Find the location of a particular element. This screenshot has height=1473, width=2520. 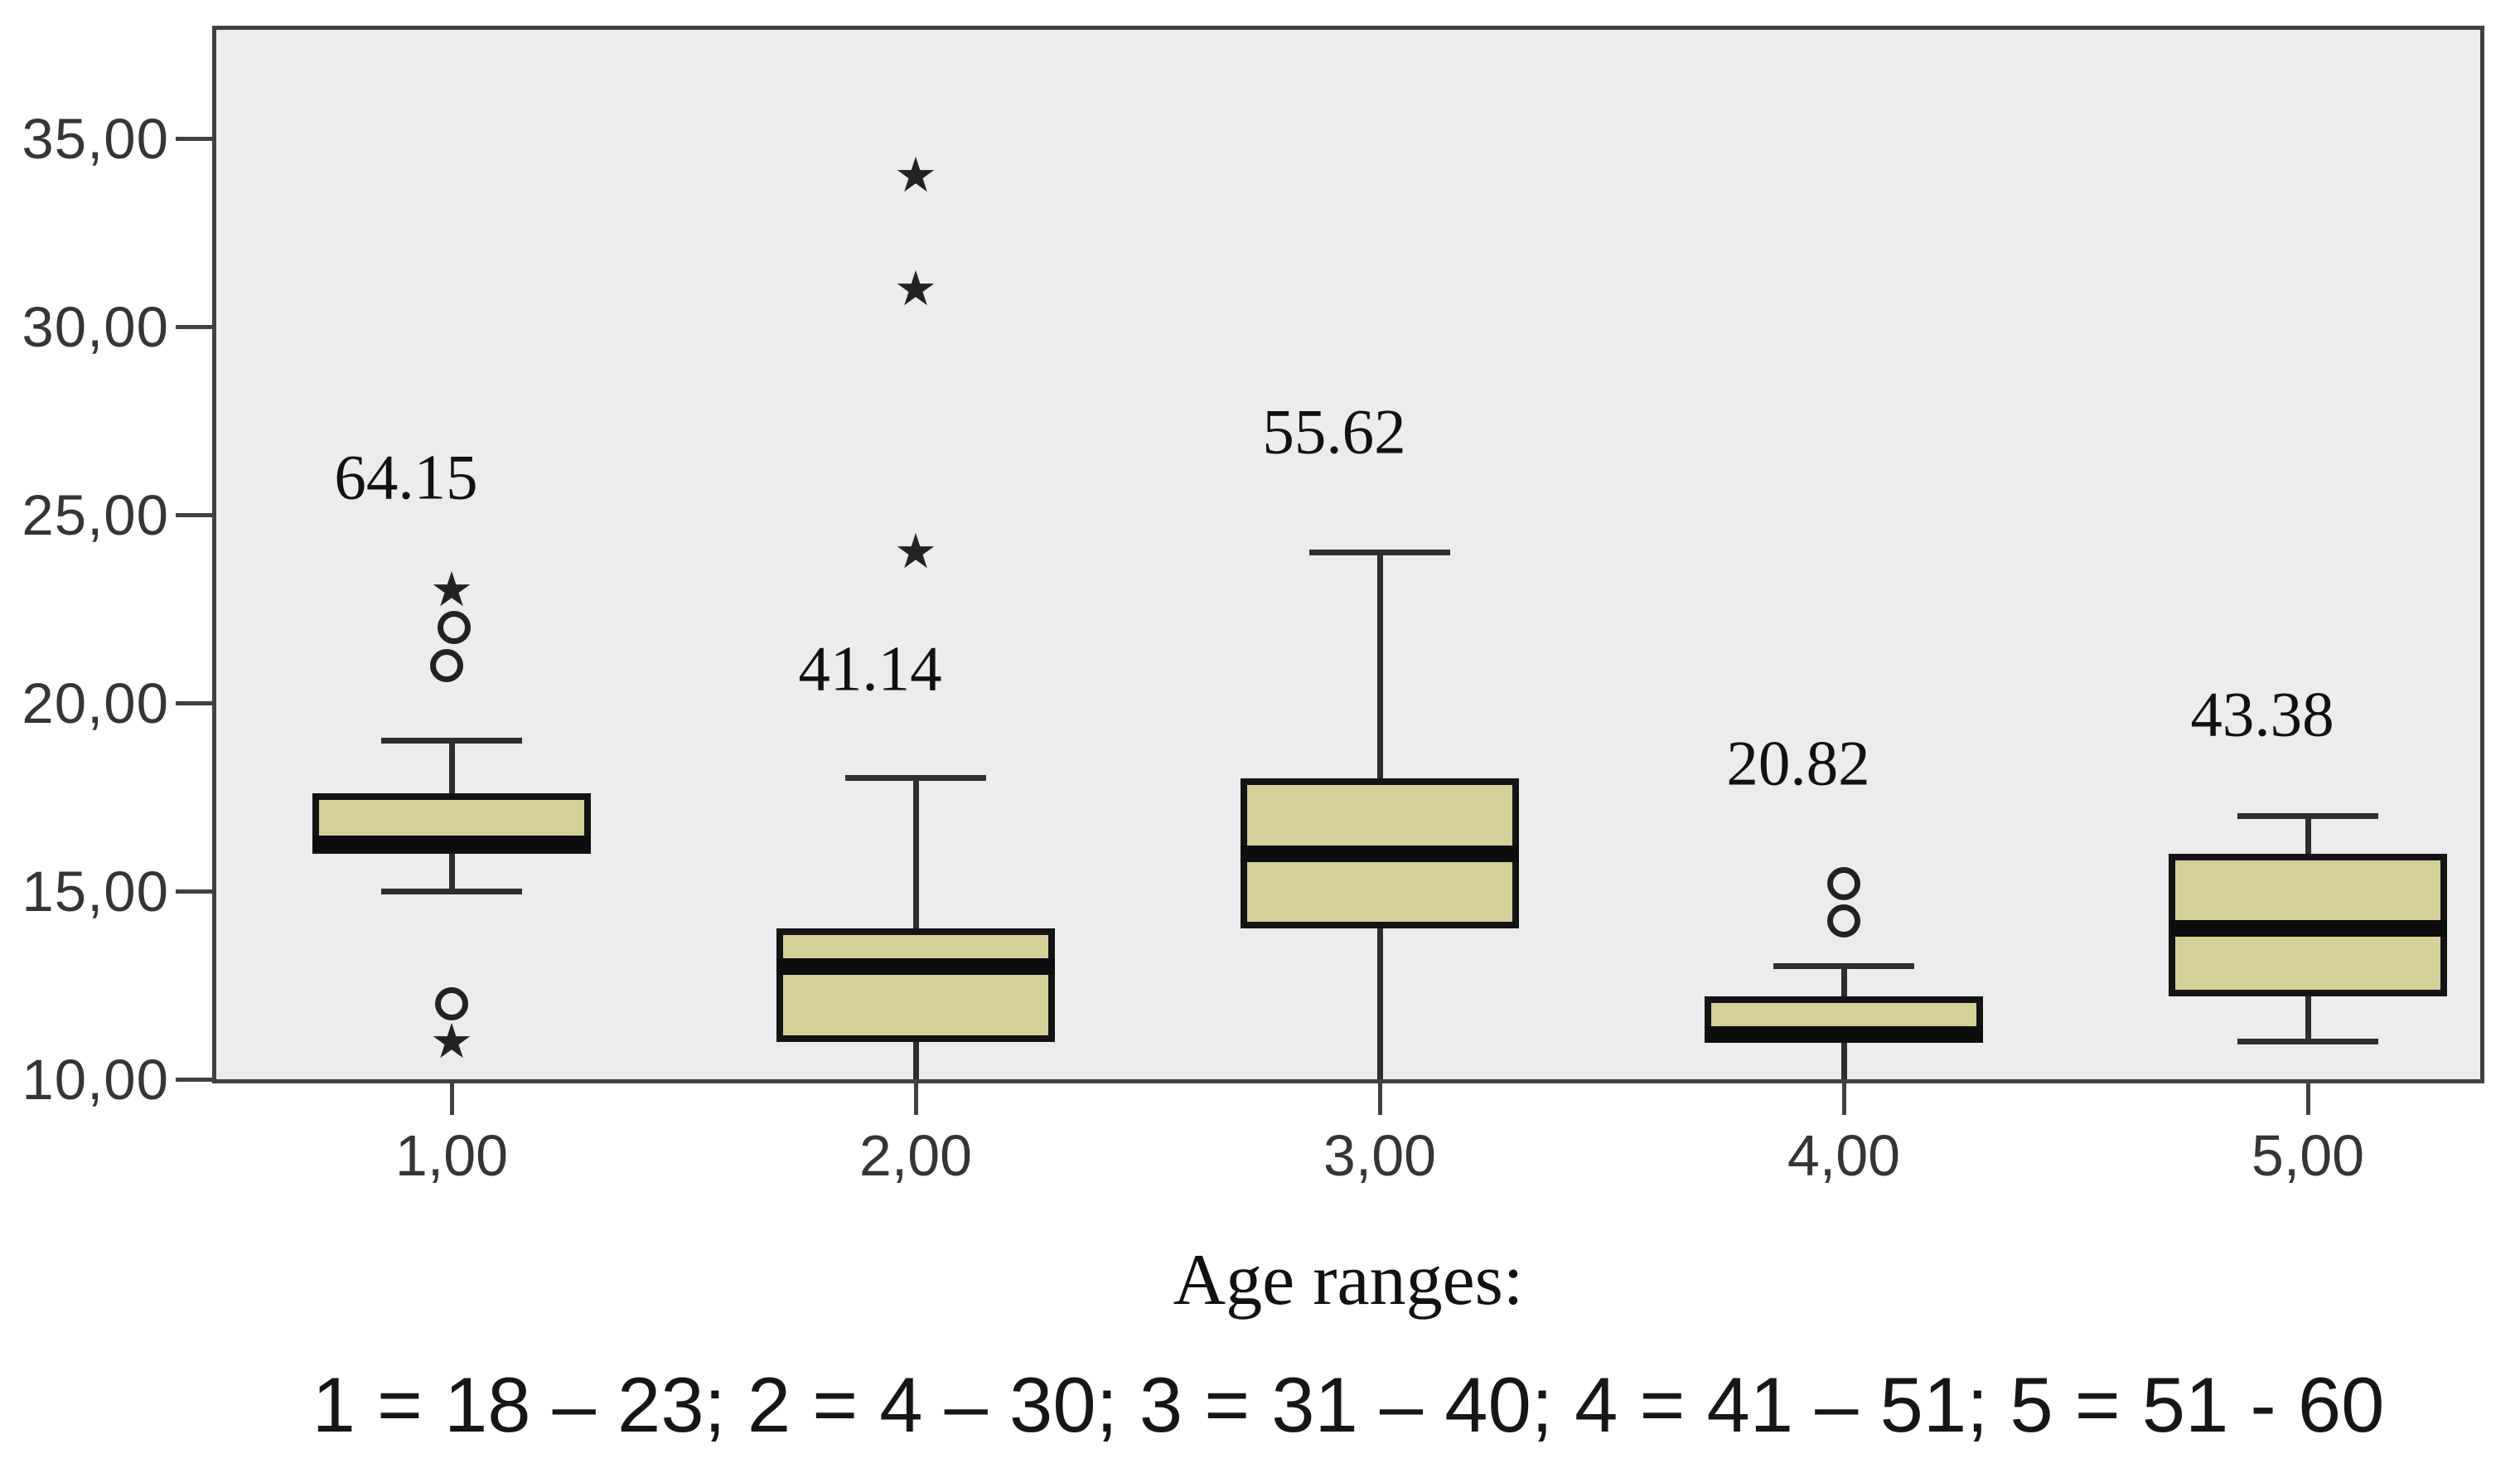

y-tick-label: 25,00 is located at coordinates (95, 515).